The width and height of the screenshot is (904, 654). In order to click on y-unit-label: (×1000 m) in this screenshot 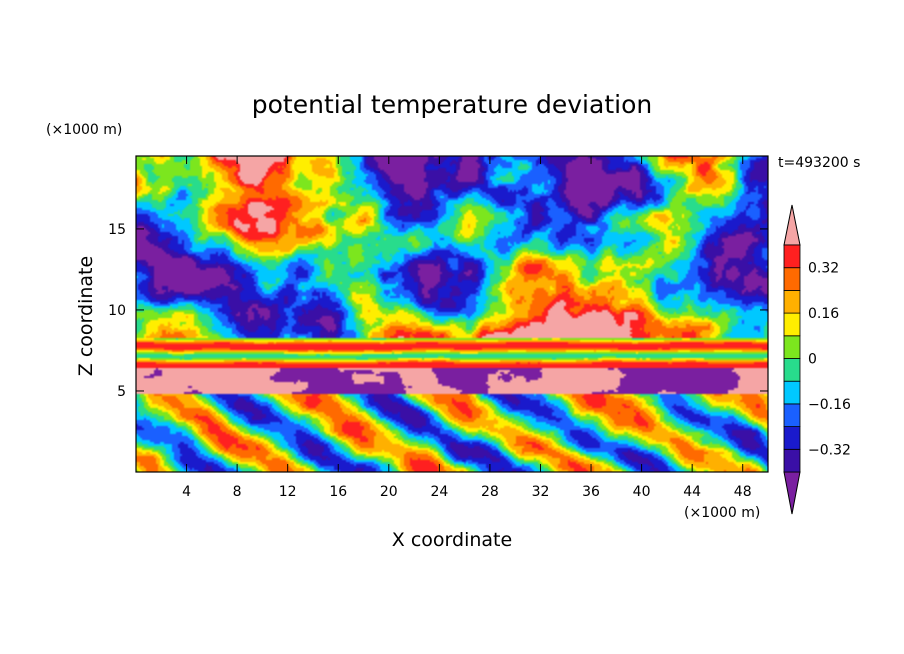, I will do `click(84, 130)`.